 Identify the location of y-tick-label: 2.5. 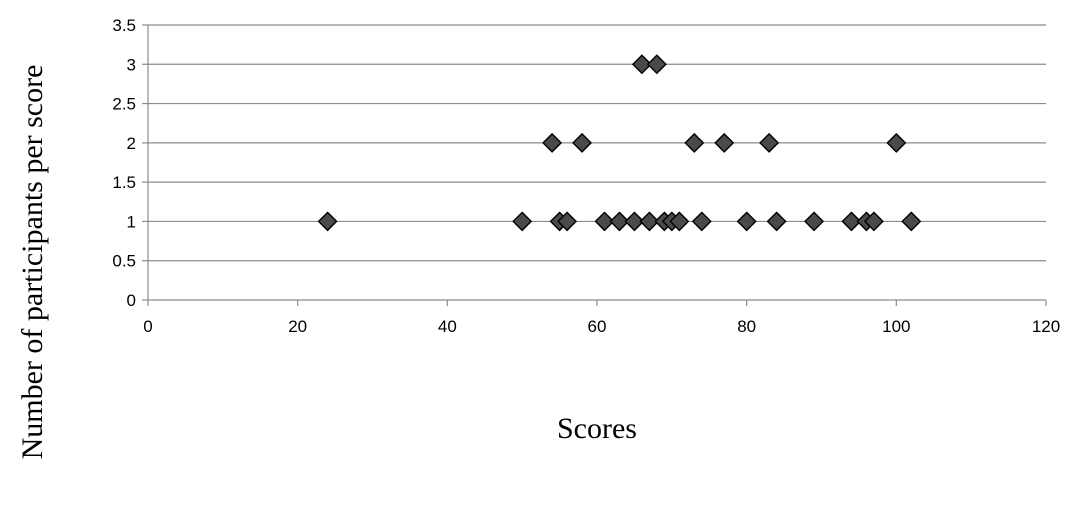
(124, 104).